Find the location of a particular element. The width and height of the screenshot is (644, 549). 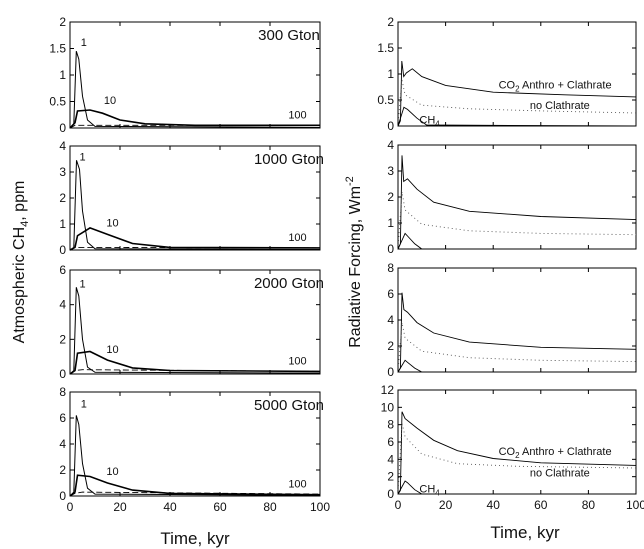

panel-2: 0 1 2 3 4 1000 Gton 1 10 100 is located at coordinates (191, 198).